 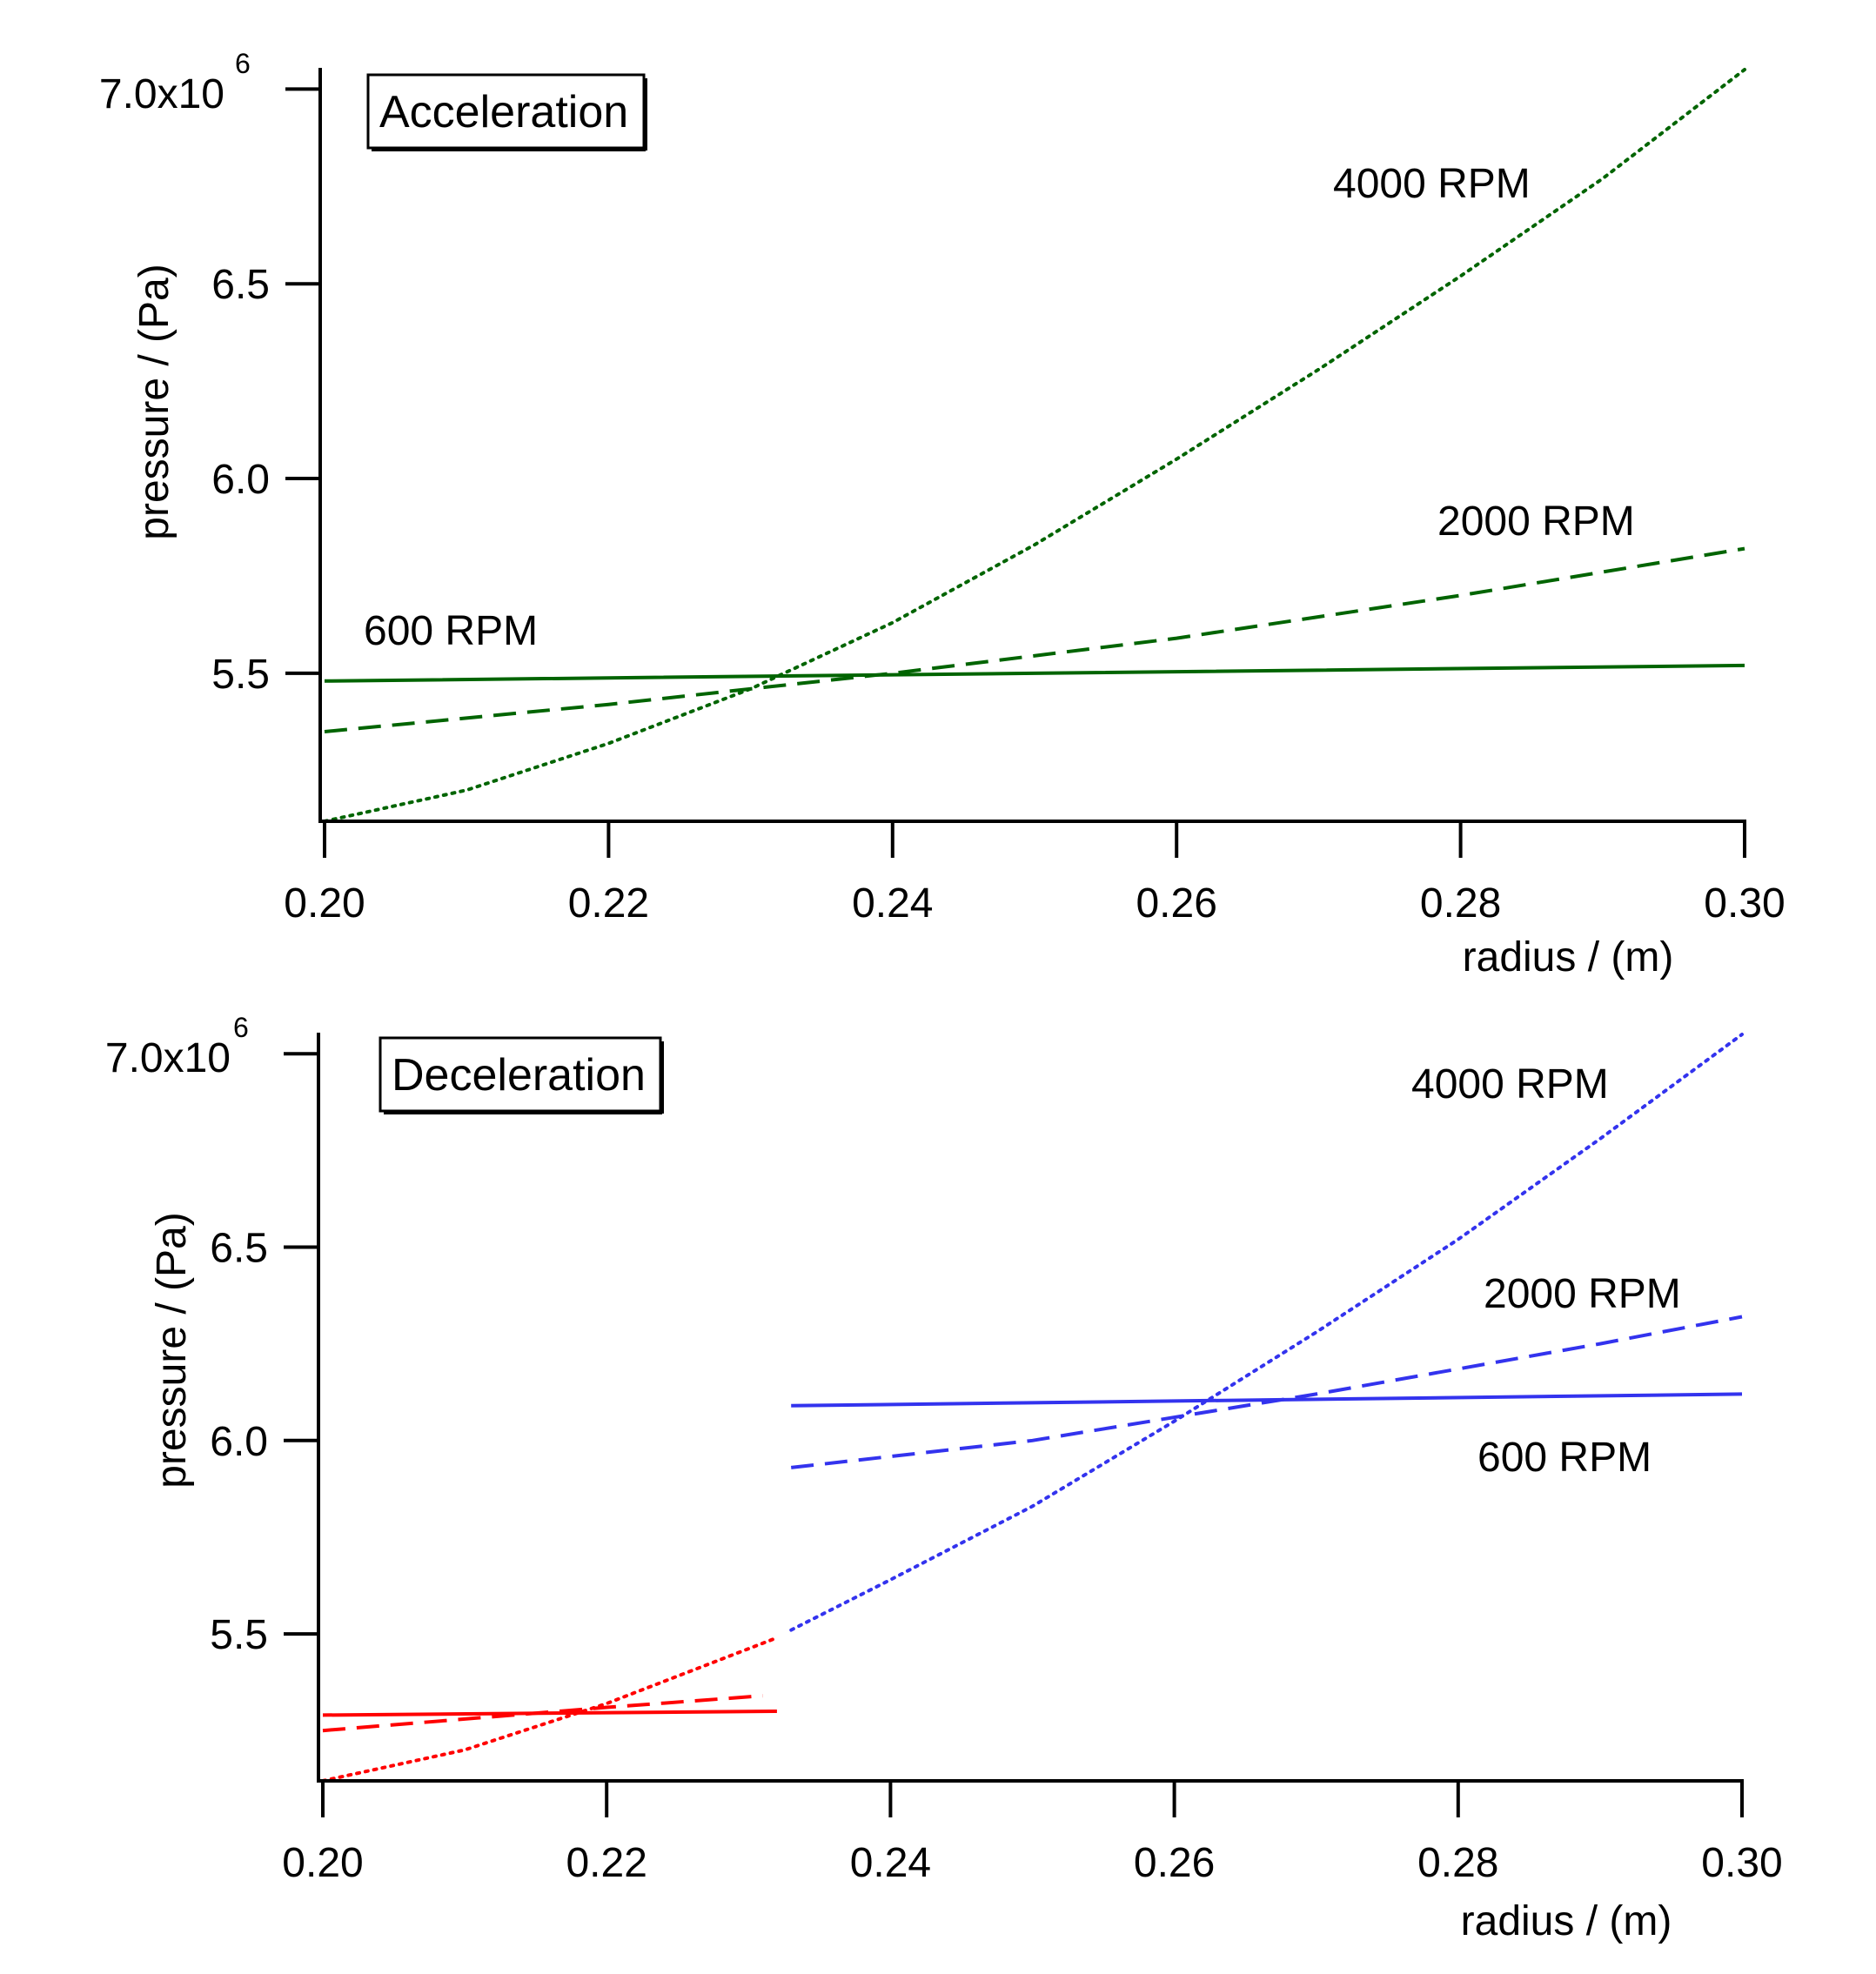 What do you see at coordinates (1564, 1458) in the screenshot?
I see `deceleration-label-600rpm: 600 RPM` at bounding box center [1564, 1458].